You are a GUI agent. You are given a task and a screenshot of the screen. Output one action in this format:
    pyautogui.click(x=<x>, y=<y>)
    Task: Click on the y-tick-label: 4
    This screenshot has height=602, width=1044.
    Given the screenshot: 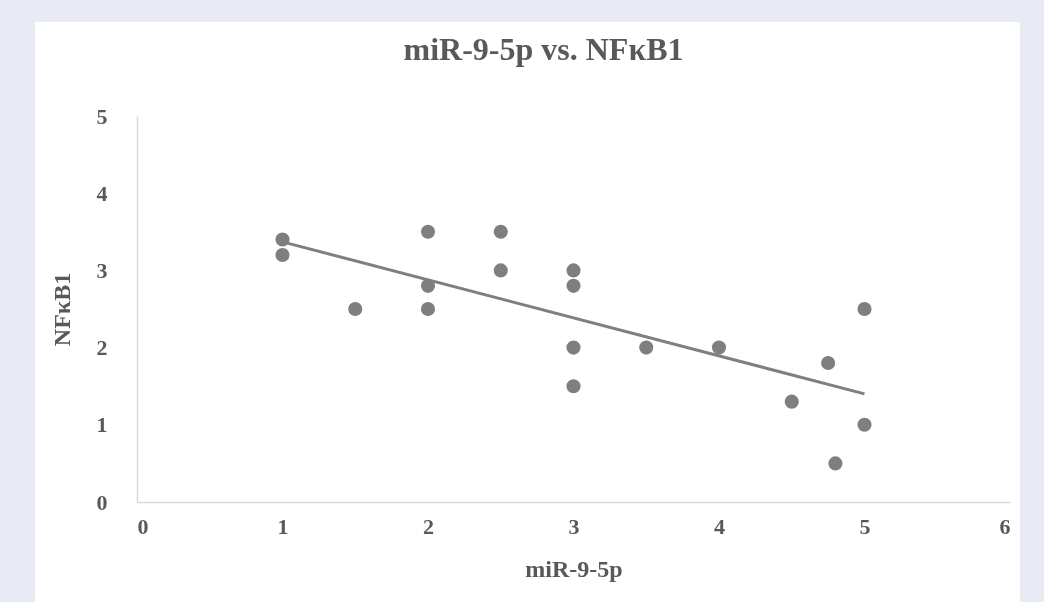 What is the action you would take?
    pyautogui.click(x=102, y=193)
    